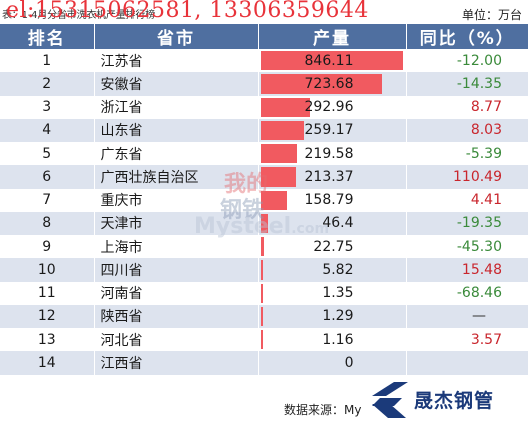  Describe the element at coordinates (329, 130) in the screenshot. I see `production-value: 259.17` at that location.